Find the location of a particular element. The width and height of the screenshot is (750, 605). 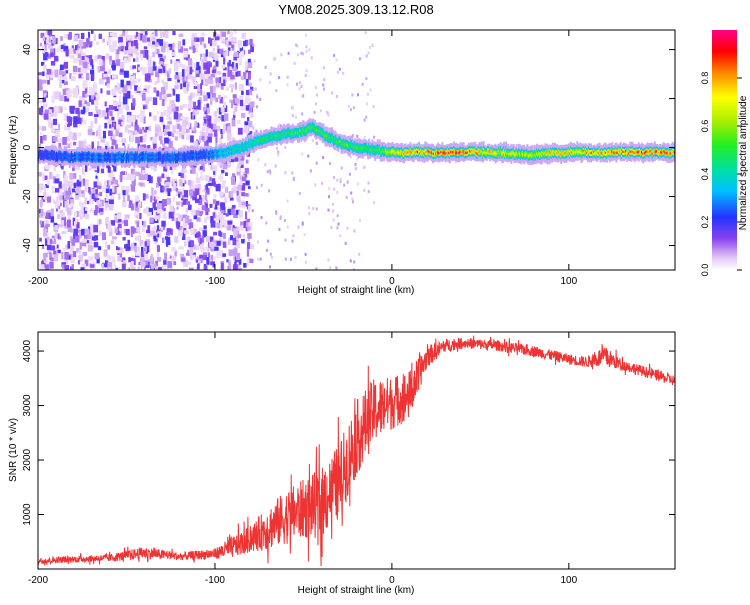

snr-x-tick-label: -200 is located at coordinates (38, 580).